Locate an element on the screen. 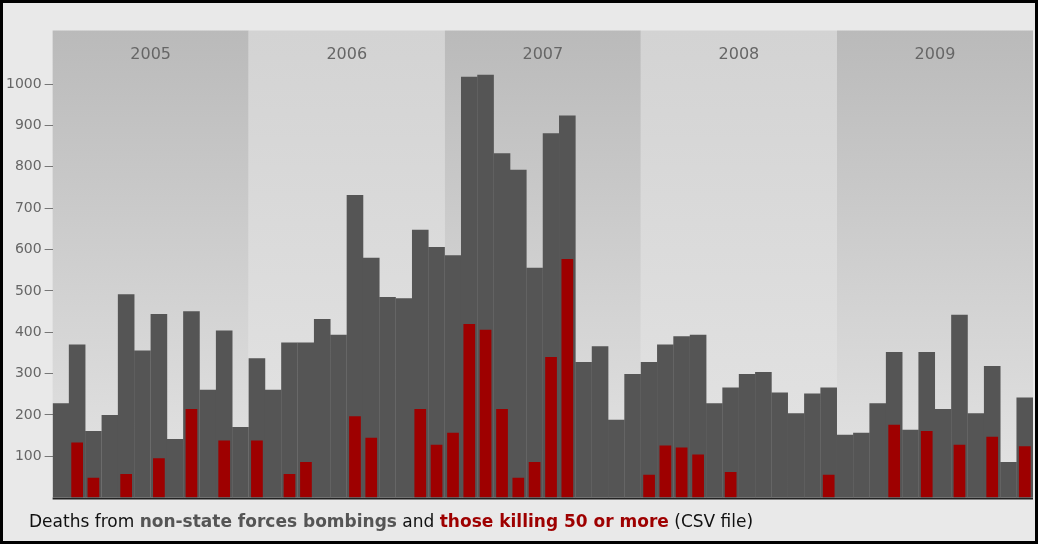  series-label: non-state forces bombings is located at coordinates (268, 521).